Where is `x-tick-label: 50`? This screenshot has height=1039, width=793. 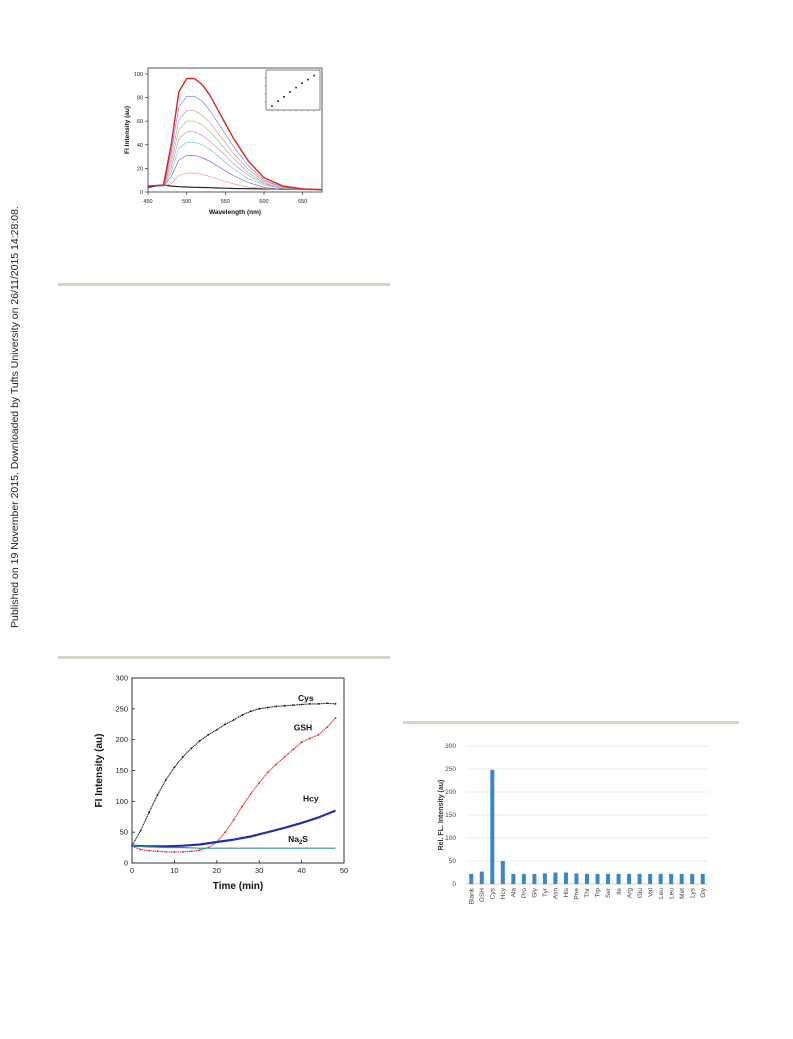
x-tick-label: 50 is located at coordinates (344, 870).